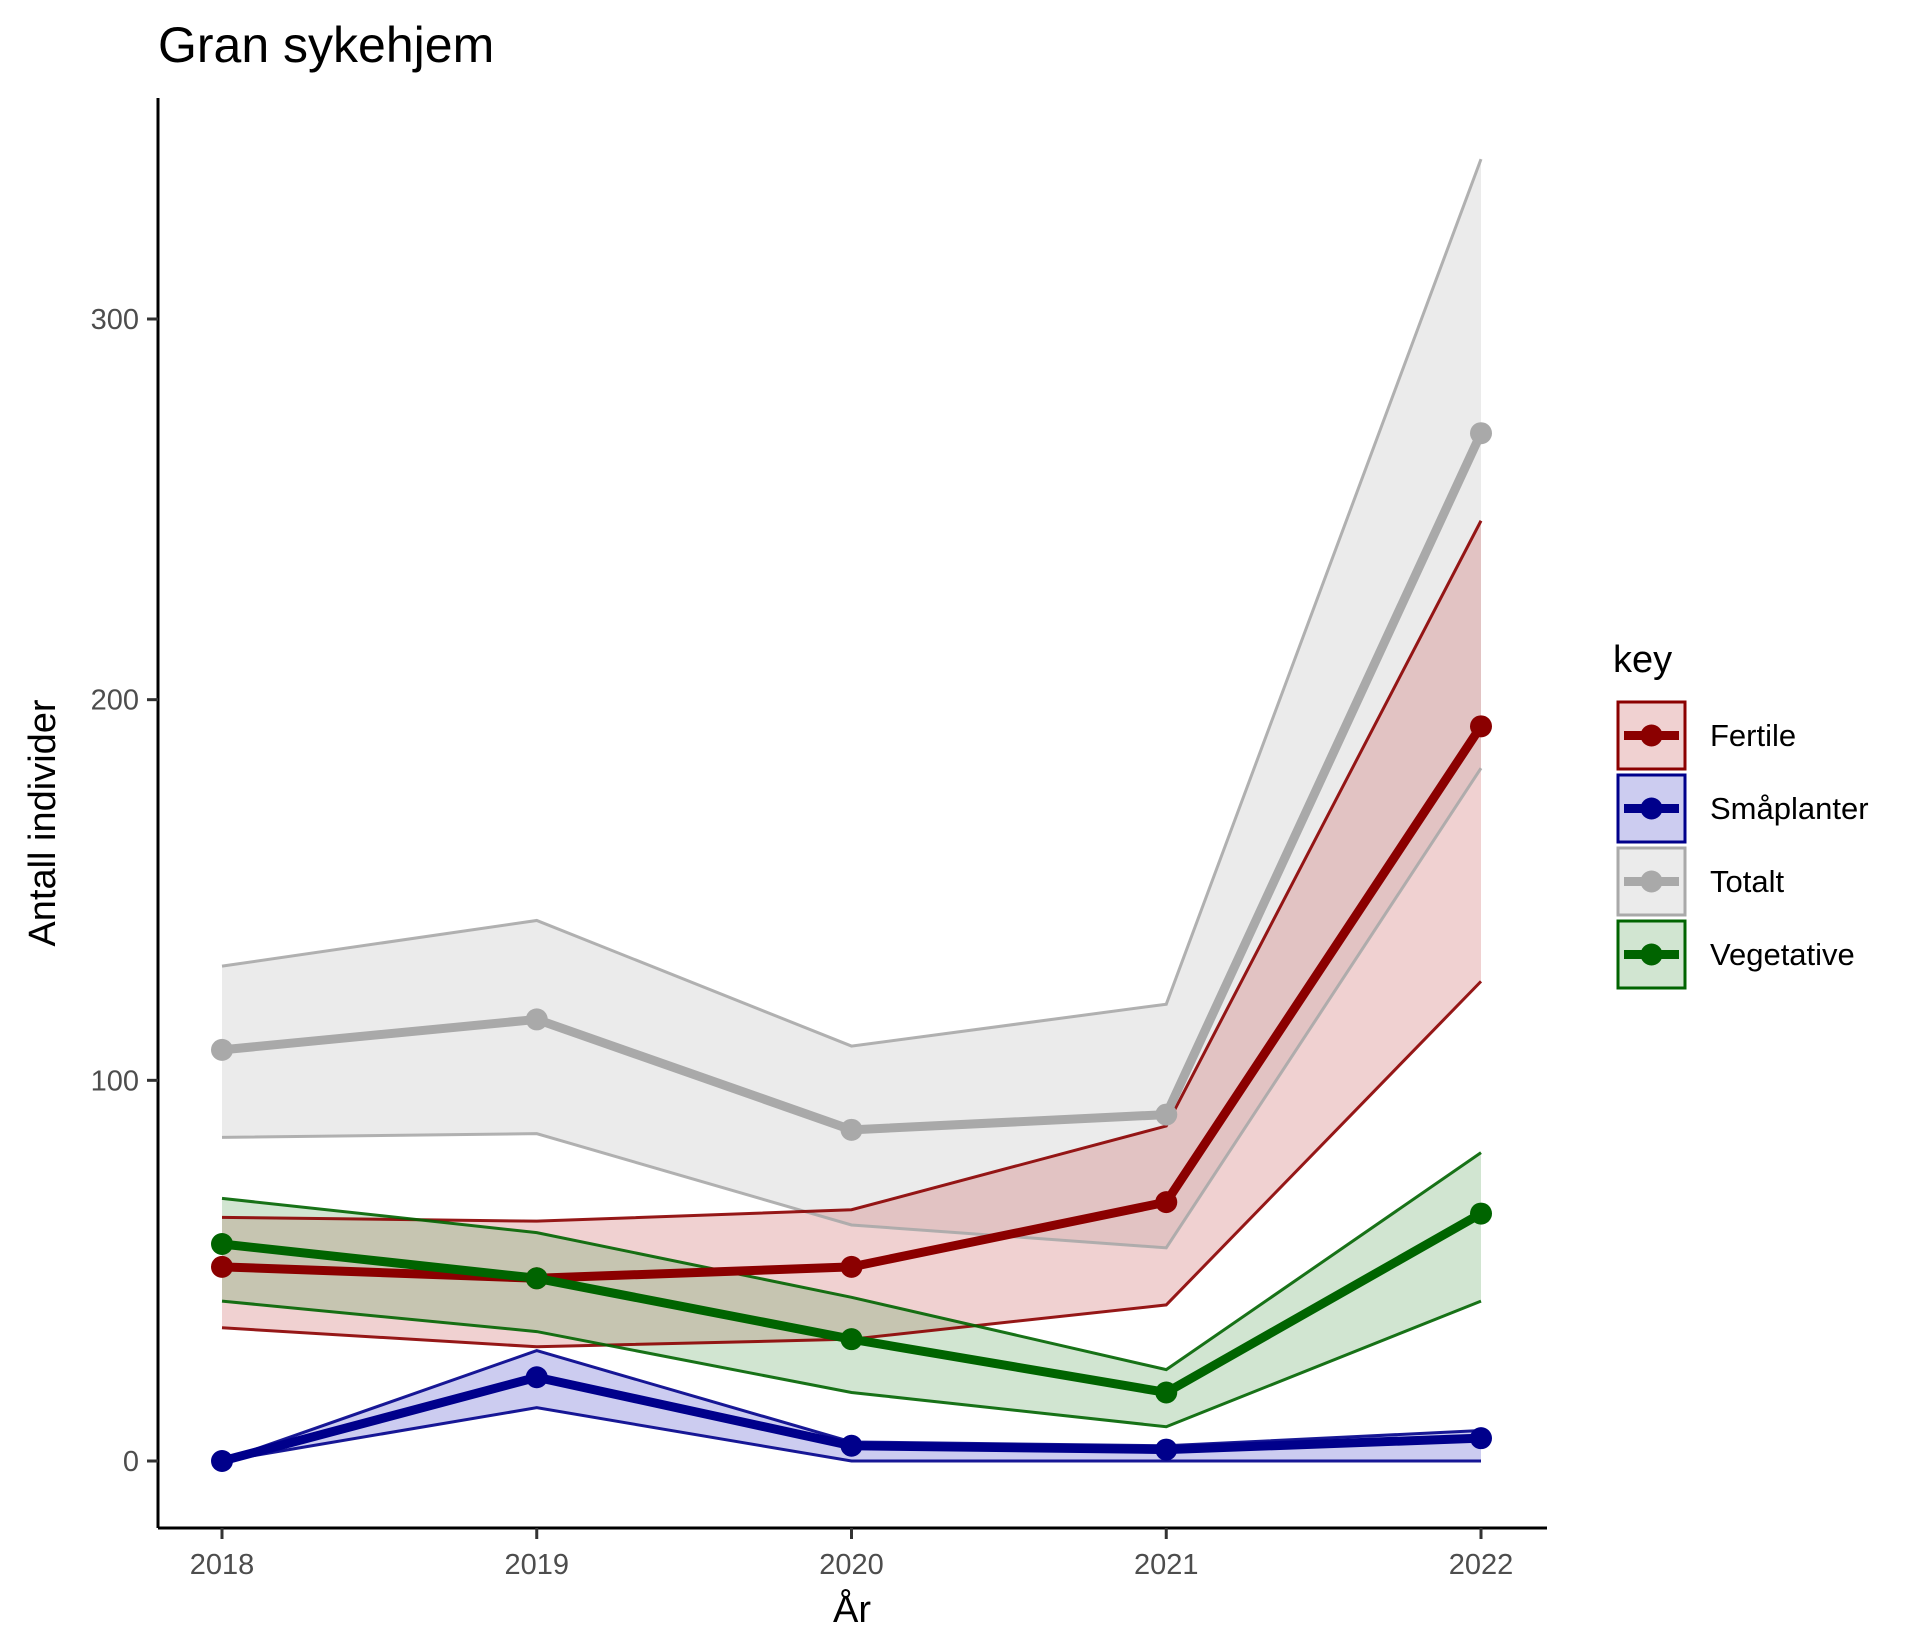 This screenshot has height=1637, width=1922. I want to click on legend: key Fertile Småplanter Totalt Vegetative, so click(1741, 814).